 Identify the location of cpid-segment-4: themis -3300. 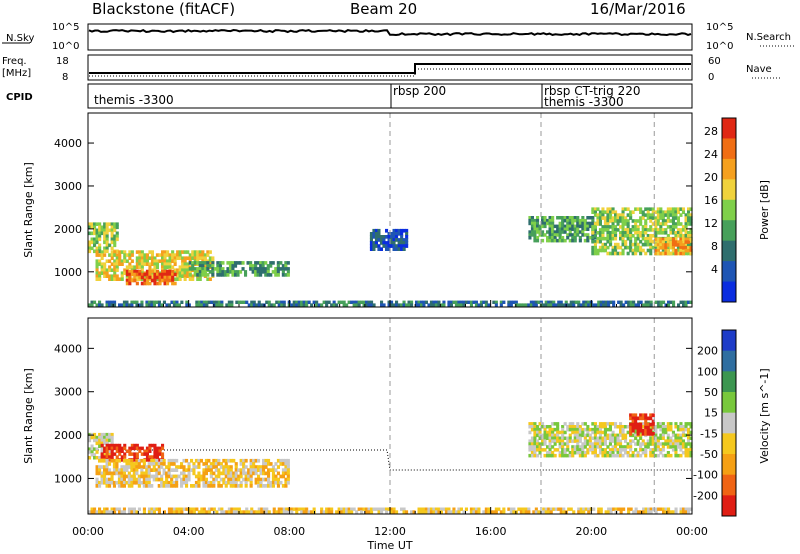
(584, 102).